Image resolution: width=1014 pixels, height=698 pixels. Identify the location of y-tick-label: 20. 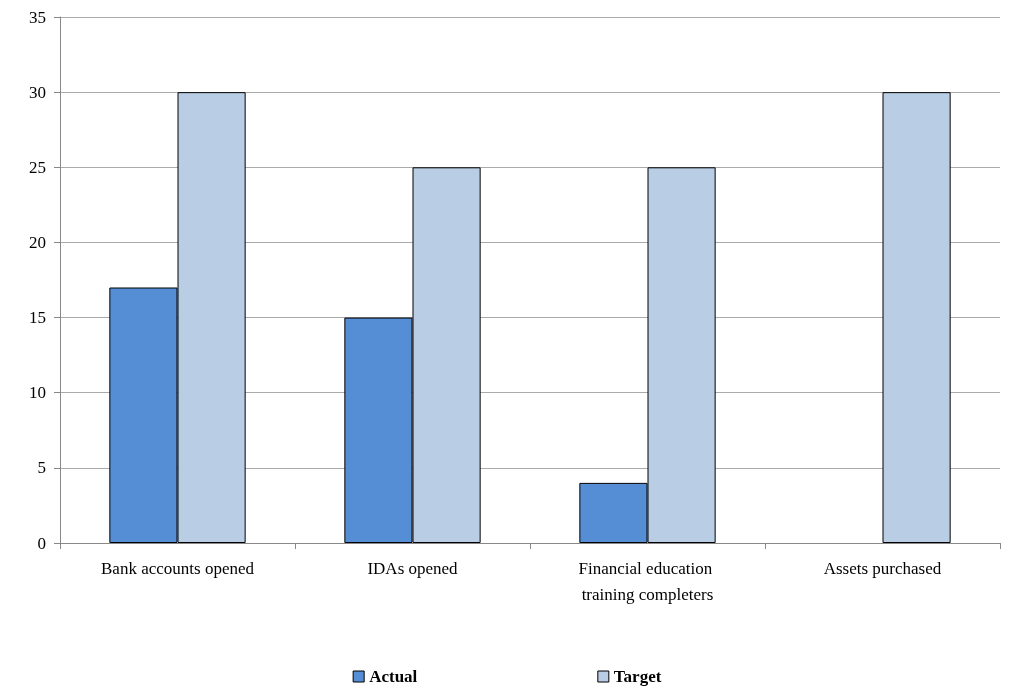
(37, 242).